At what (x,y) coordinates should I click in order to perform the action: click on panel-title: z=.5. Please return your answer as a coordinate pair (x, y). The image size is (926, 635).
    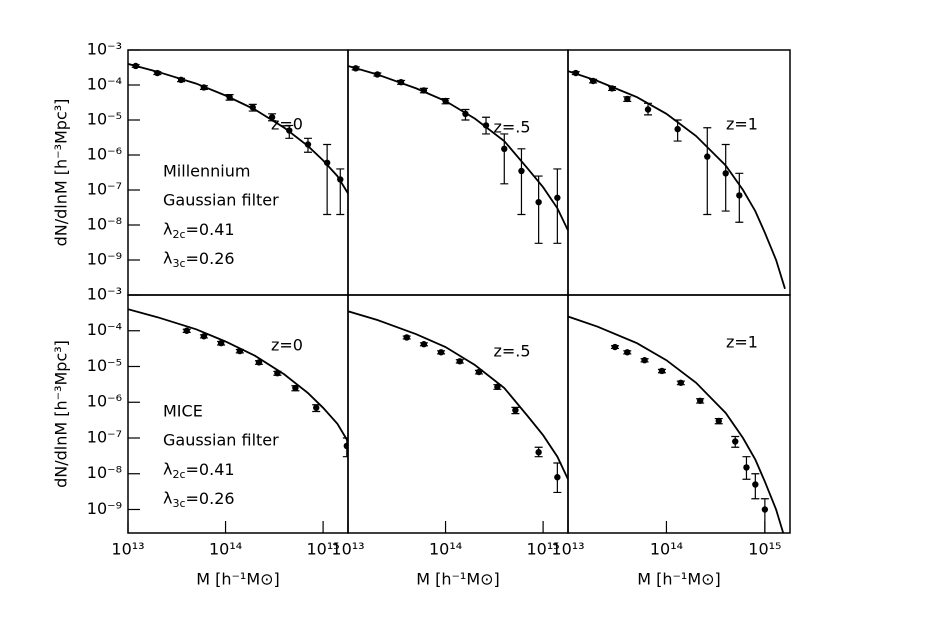
    Looking at the image, I should click on (511, 127).